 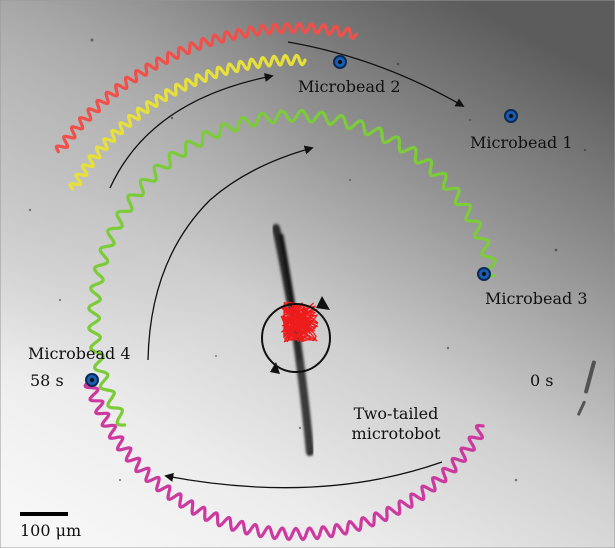 What do you see at coordinates (349, 86) in the screenshot?
I see `label-microbead-2: Microbead 2` at bounding box center [349, 86].